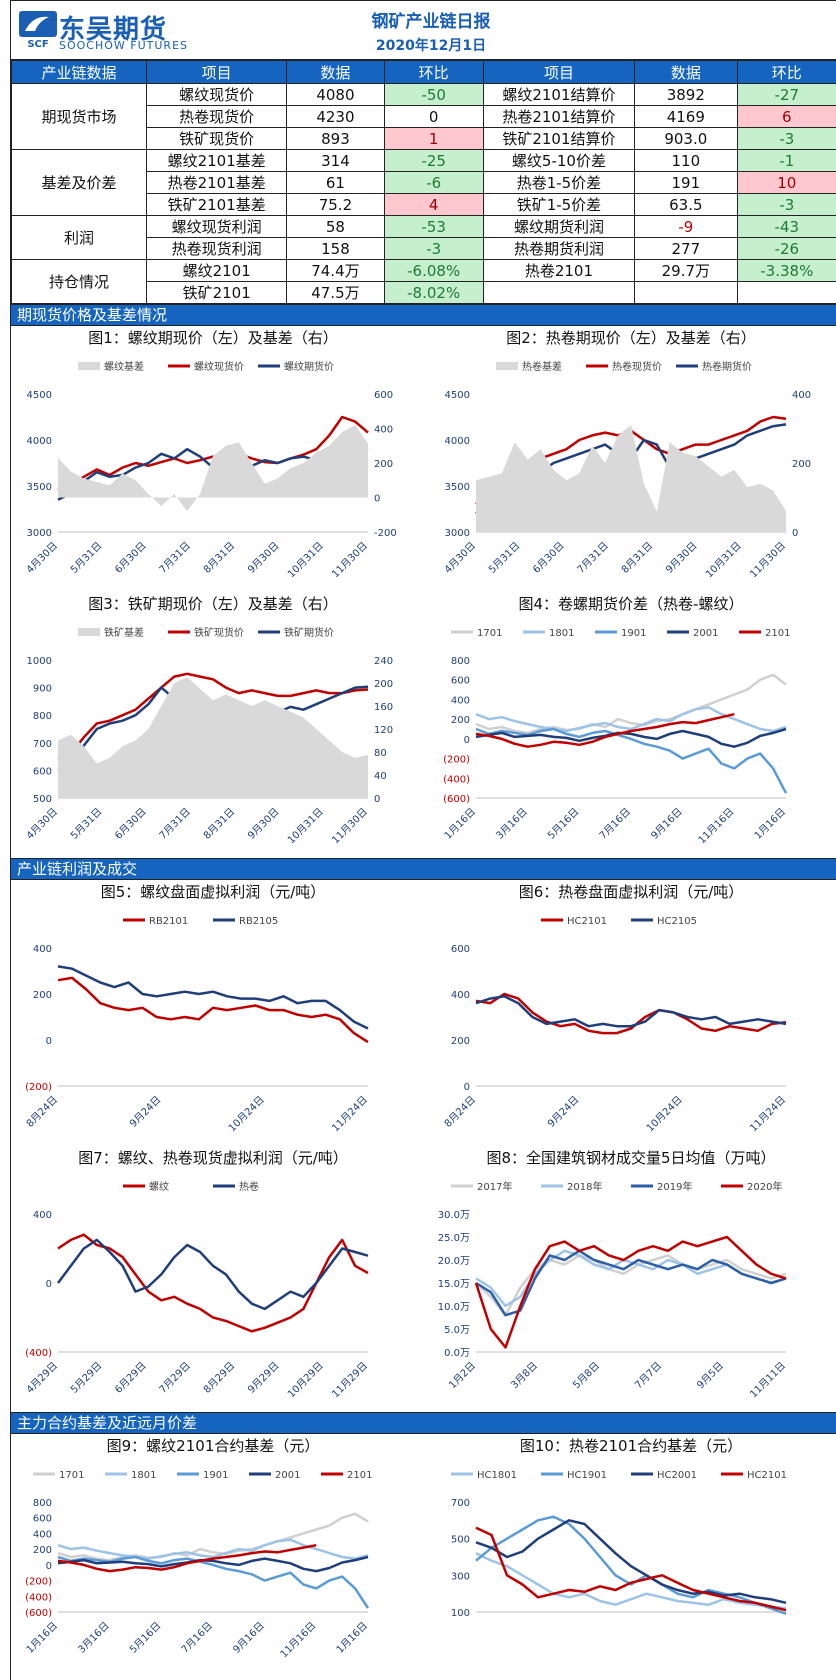  Describe the element at coordinates (175, 1378) in the screenshot. I see `x-tick-label: 7月29日` at that location.